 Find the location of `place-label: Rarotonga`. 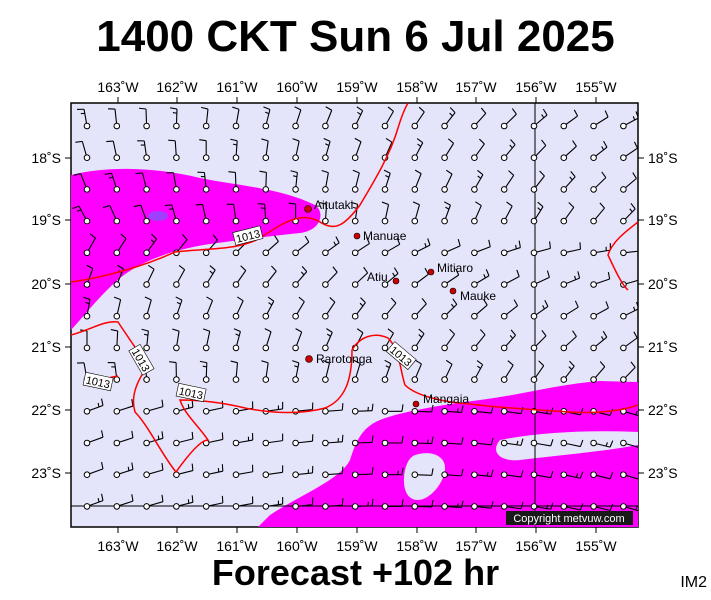

place-label: Rarotonga is located at coordinates (344, 359).